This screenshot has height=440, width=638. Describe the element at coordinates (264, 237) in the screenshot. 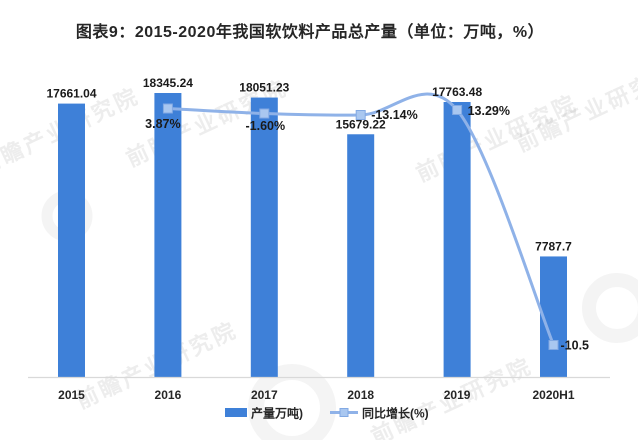

I see `bar-2017` at that location.